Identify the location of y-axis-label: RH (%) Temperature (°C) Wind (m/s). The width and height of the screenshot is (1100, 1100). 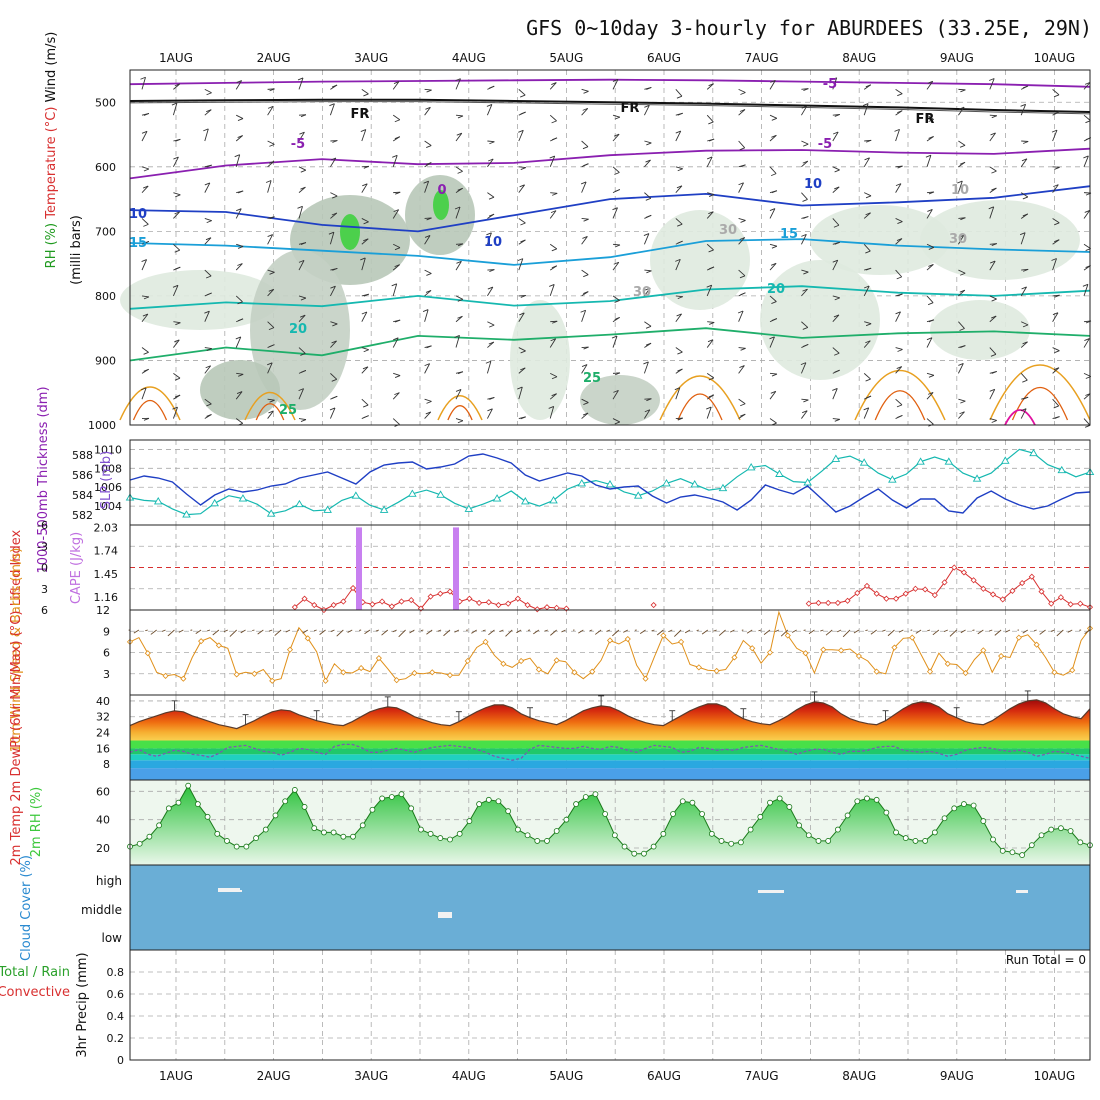
(51, 150).